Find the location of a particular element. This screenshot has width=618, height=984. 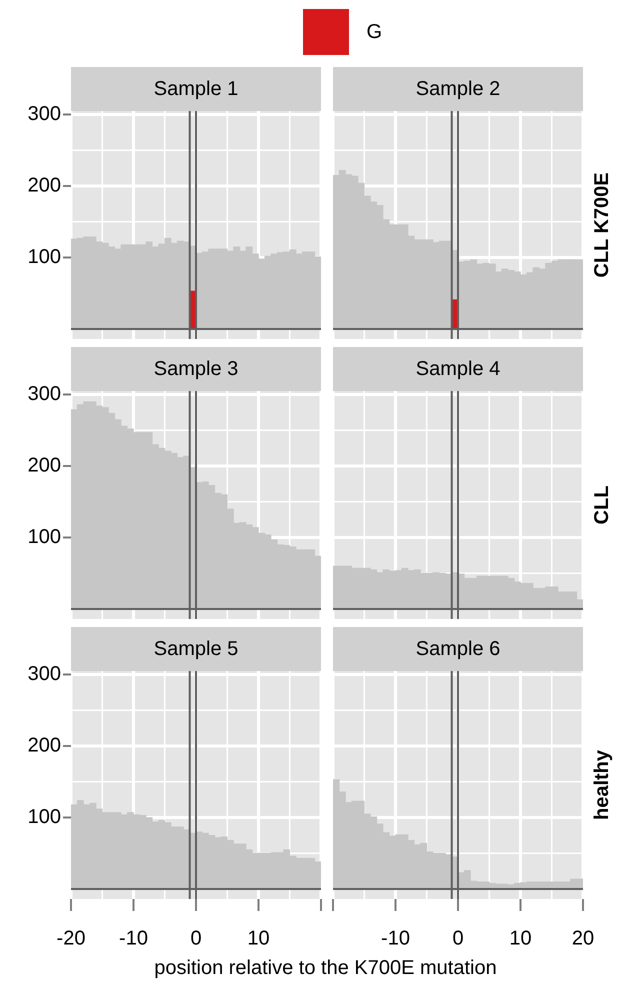

x-tick-label: 20 is located at coordinates (583, 939).